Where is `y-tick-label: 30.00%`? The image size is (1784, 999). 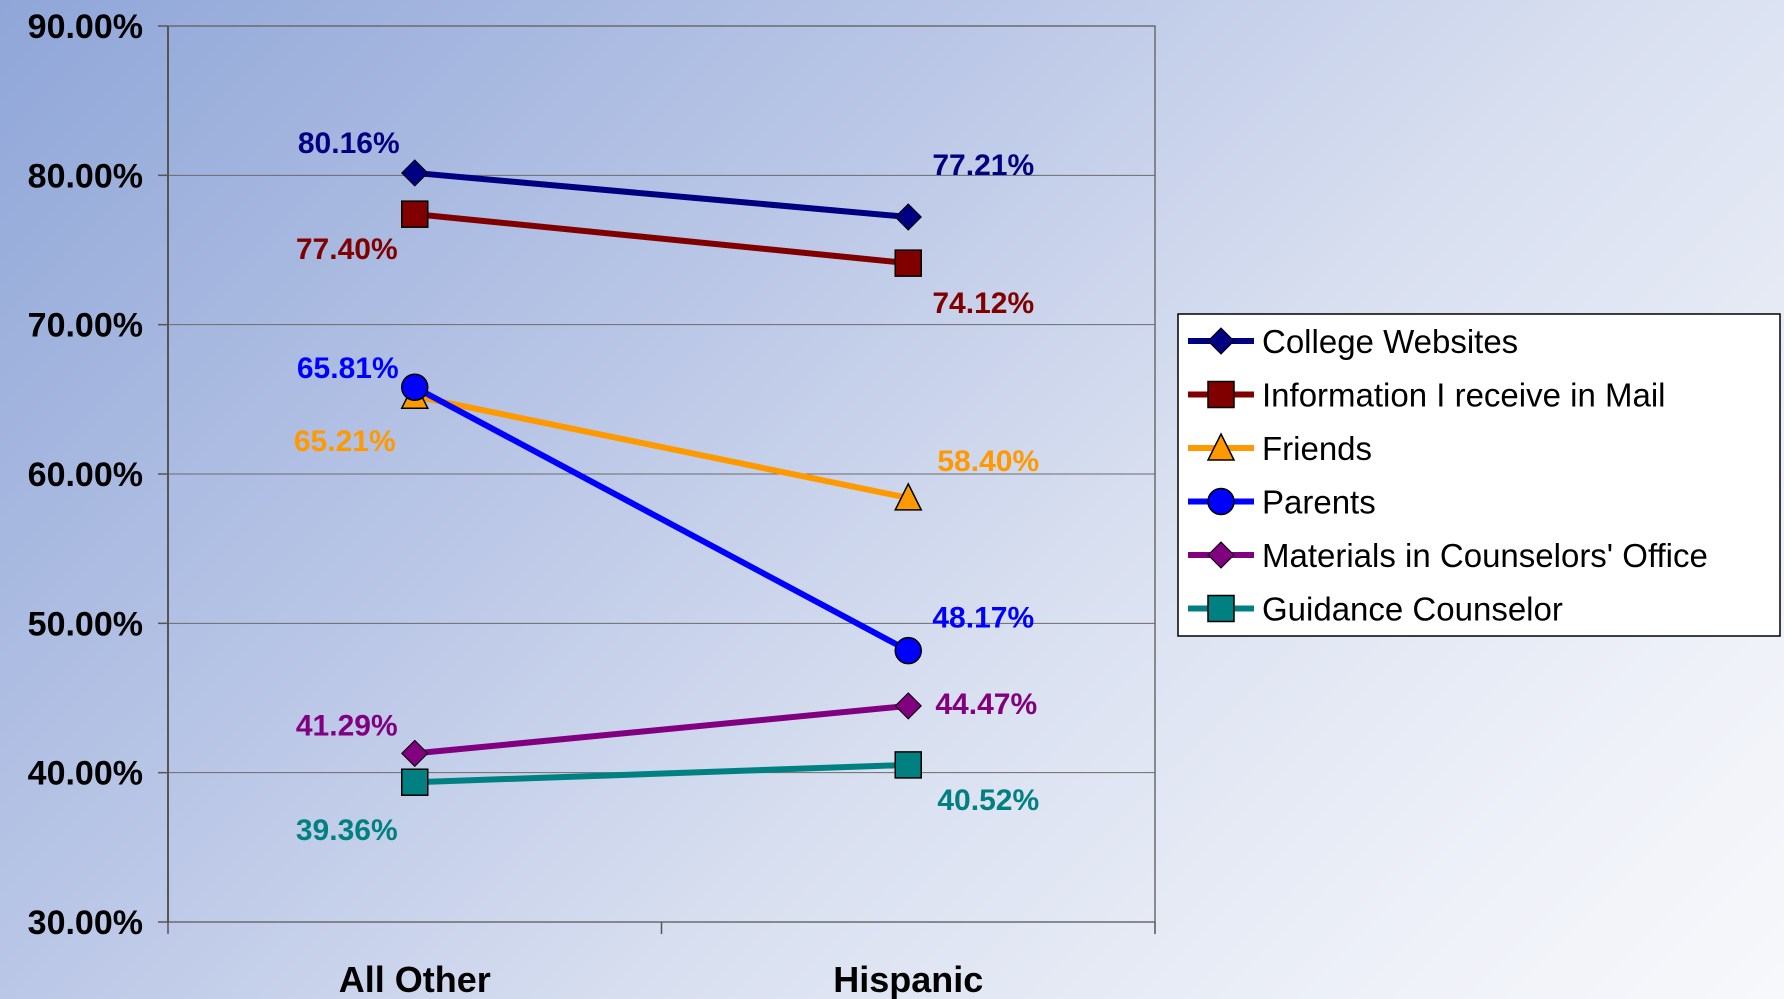
y-tick-label: 30.00% is located at coordinates (85, 923).